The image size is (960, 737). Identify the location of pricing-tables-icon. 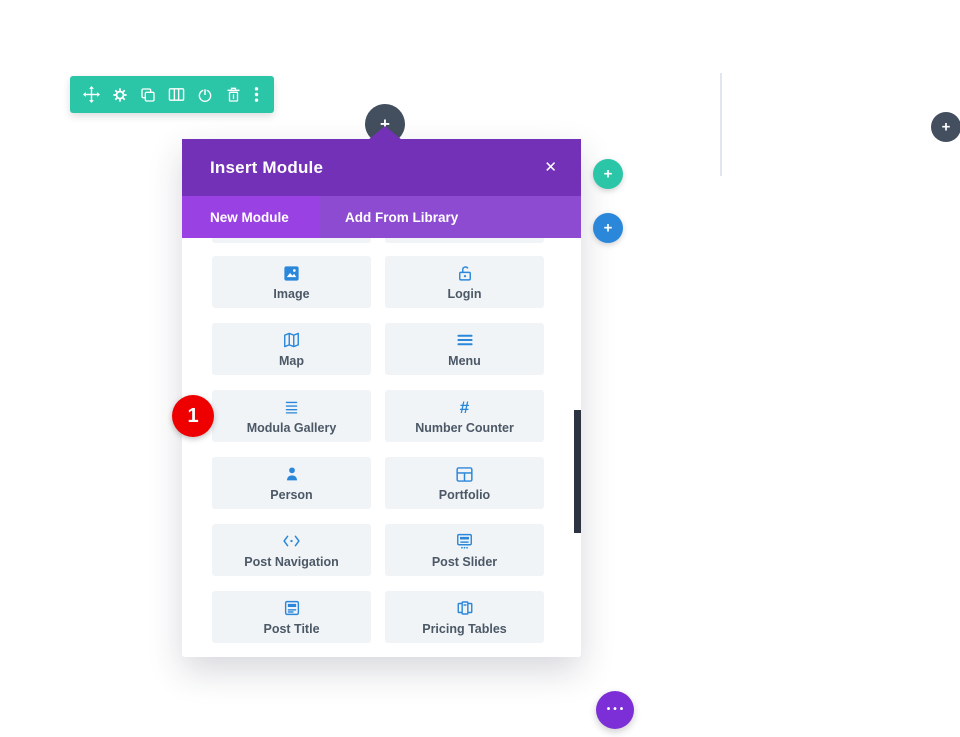
(465, 608).